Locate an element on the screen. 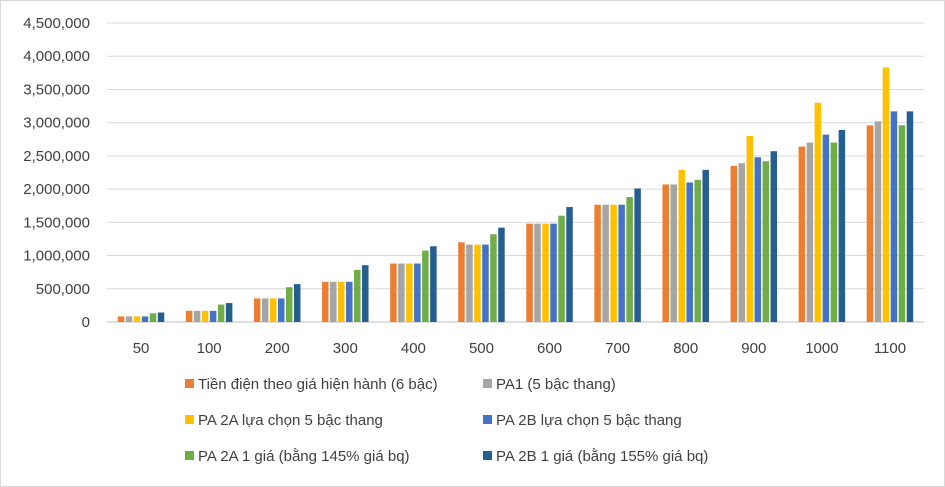 The image size is (945, 487). x-tick-label: 1000 is located at coordinates (821, 348).